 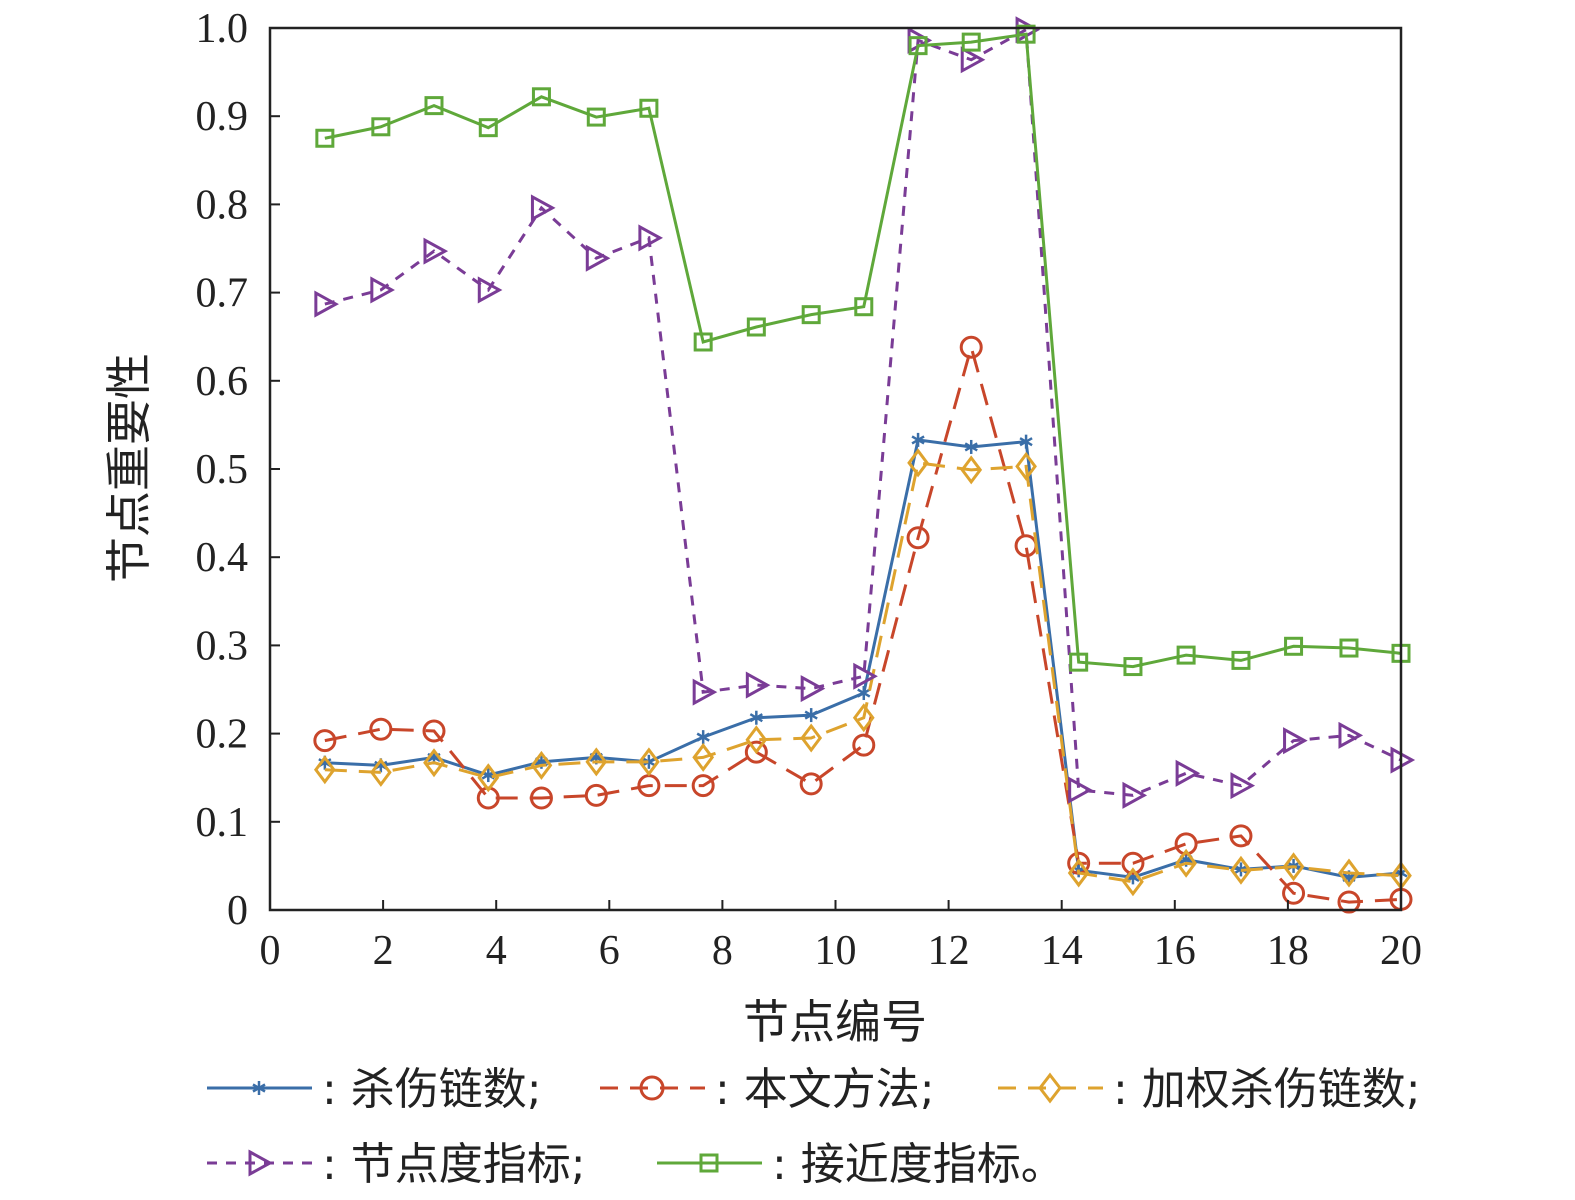 I want to click on legend: : 杀伤链数;: 本文方法;: 加权杀伤链数;: 节点度指标;: 接近度指标。, so click(x=814, y=1127).